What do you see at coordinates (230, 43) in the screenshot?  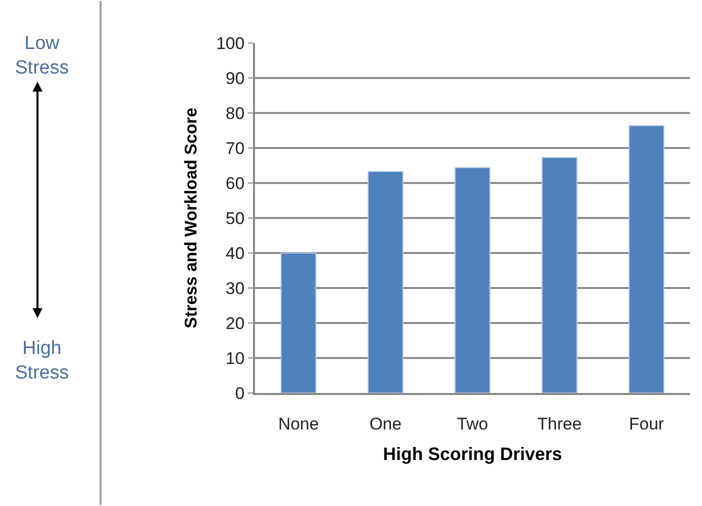 I see `y-tick-label: 100` at bounding box center [230, 43].